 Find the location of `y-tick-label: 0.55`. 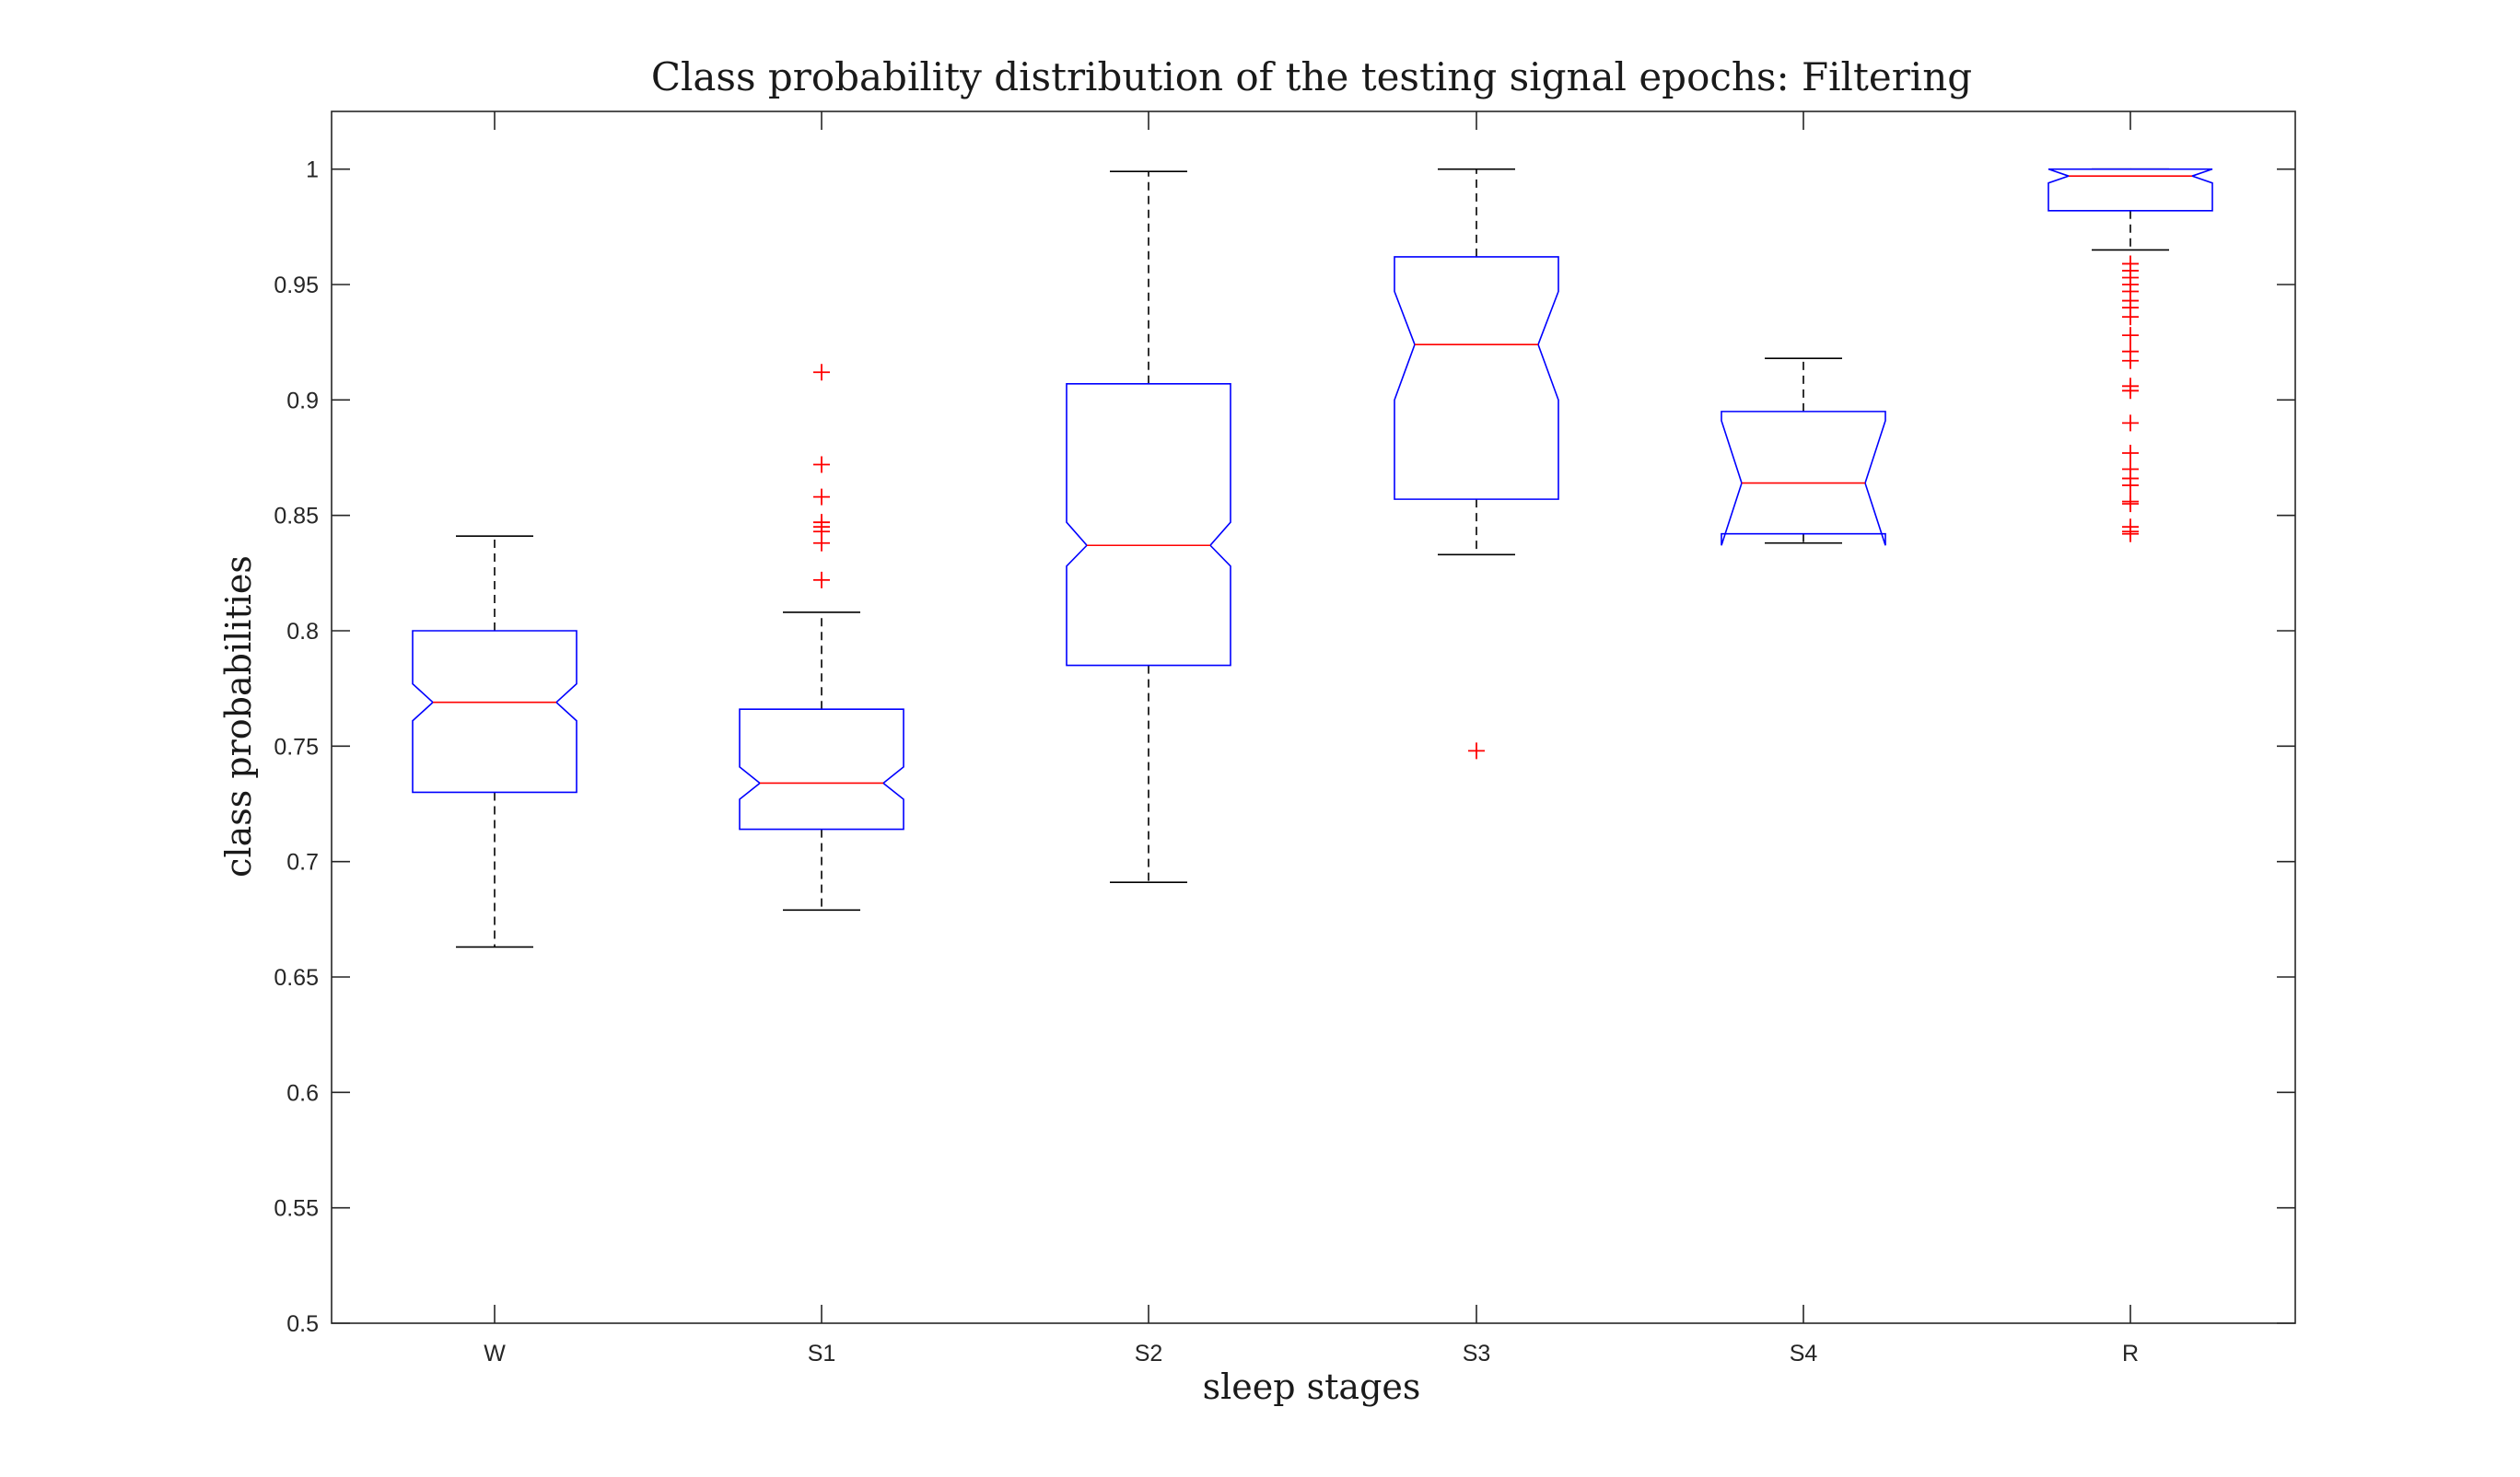

y-tick-label: 0.55 is located at coordinates (296, 1209).